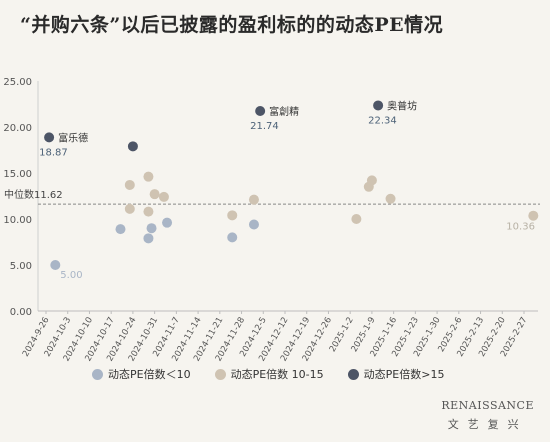  What do you see at coordinates (21, 312) in the screenshot?
I see `y-tick-label: 0.00` at bounding box center [21, 312].